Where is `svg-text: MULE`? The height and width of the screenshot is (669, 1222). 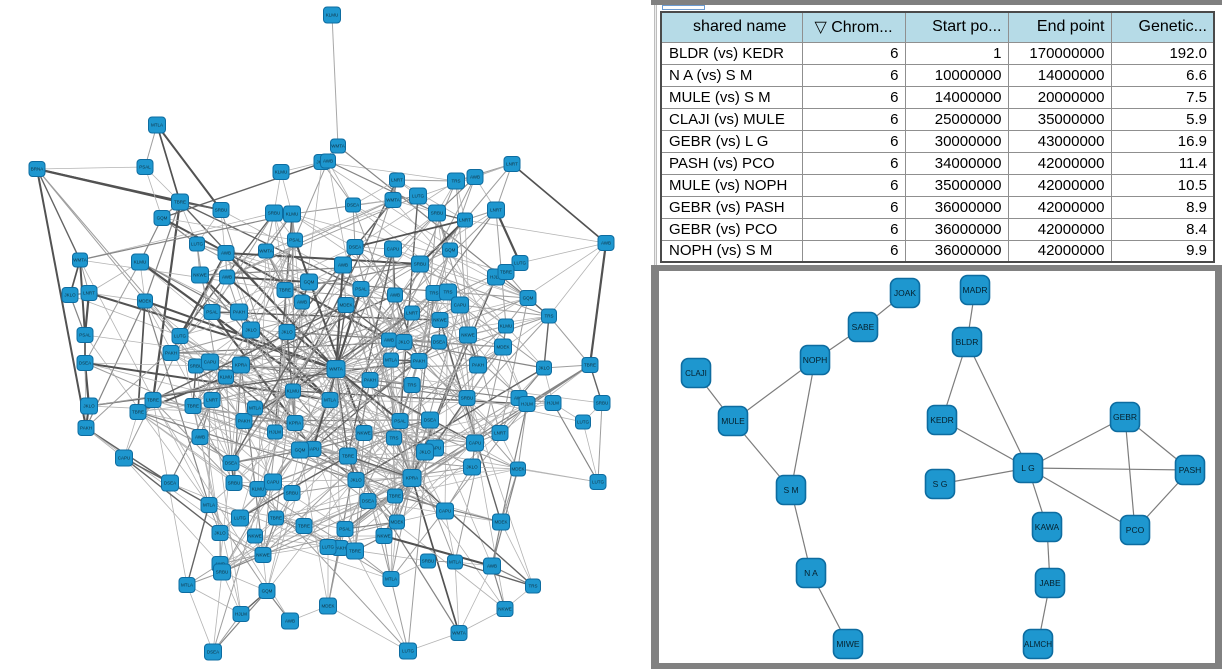
svg-text: MULE is located at coordinates (733, 421).